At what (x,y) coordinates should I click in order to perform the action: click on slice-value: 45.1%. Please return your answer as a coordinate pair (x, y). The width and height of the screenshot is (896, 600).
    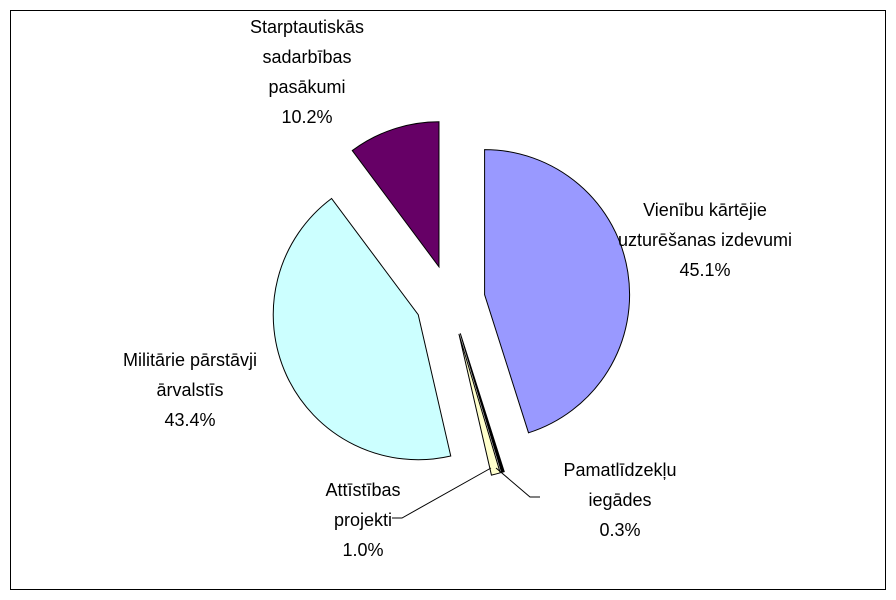
    Looking at the image, I should click on (705, 270).